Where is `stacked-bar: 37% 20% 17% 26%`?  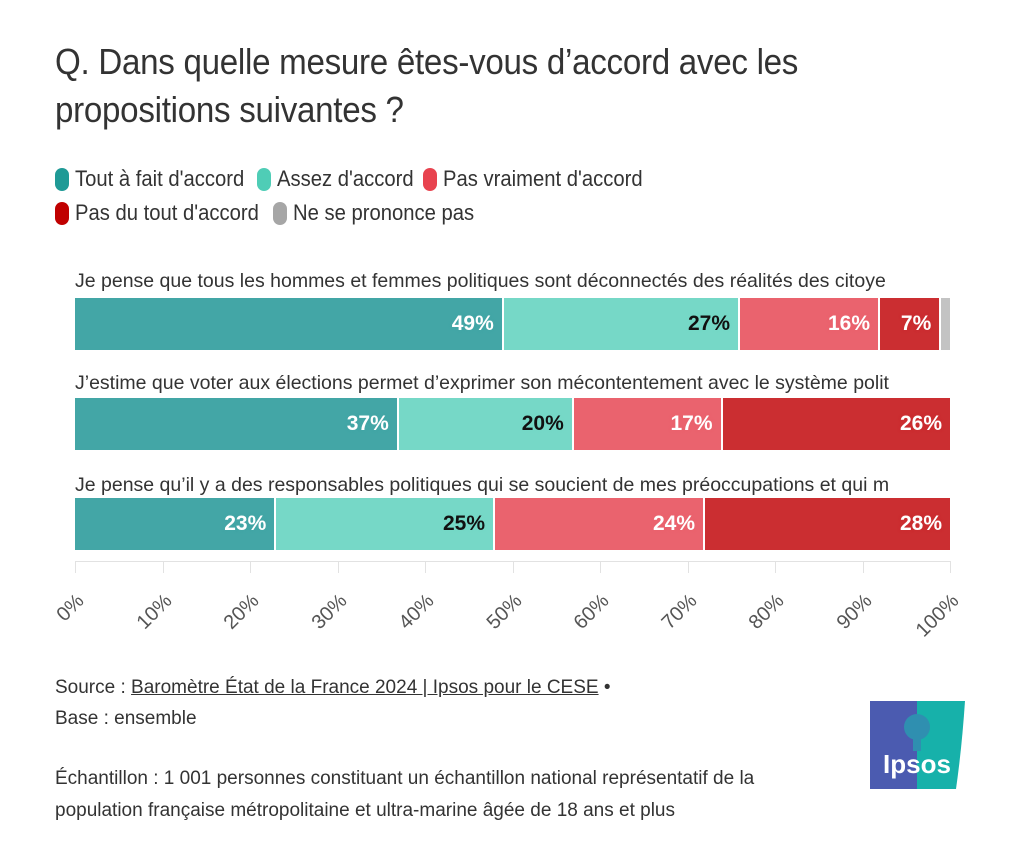 stacked-bar: 37% 20% 17% 26% is located at coordinates (512, 424).